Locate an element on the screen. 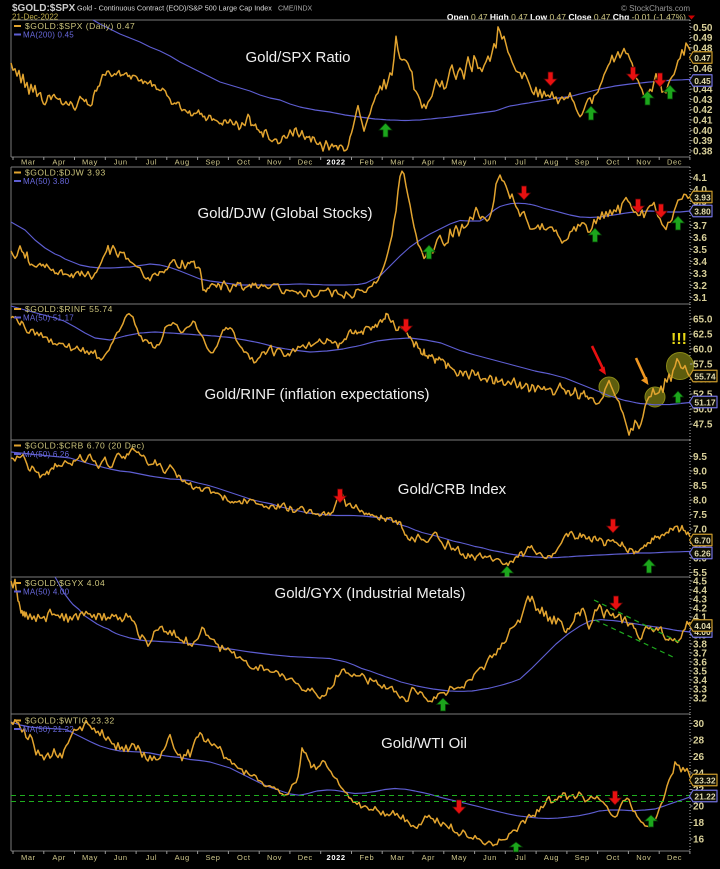 This screenshot has width=720, height=869. svg-text: 7.0 is located at coordinates (700, 530).